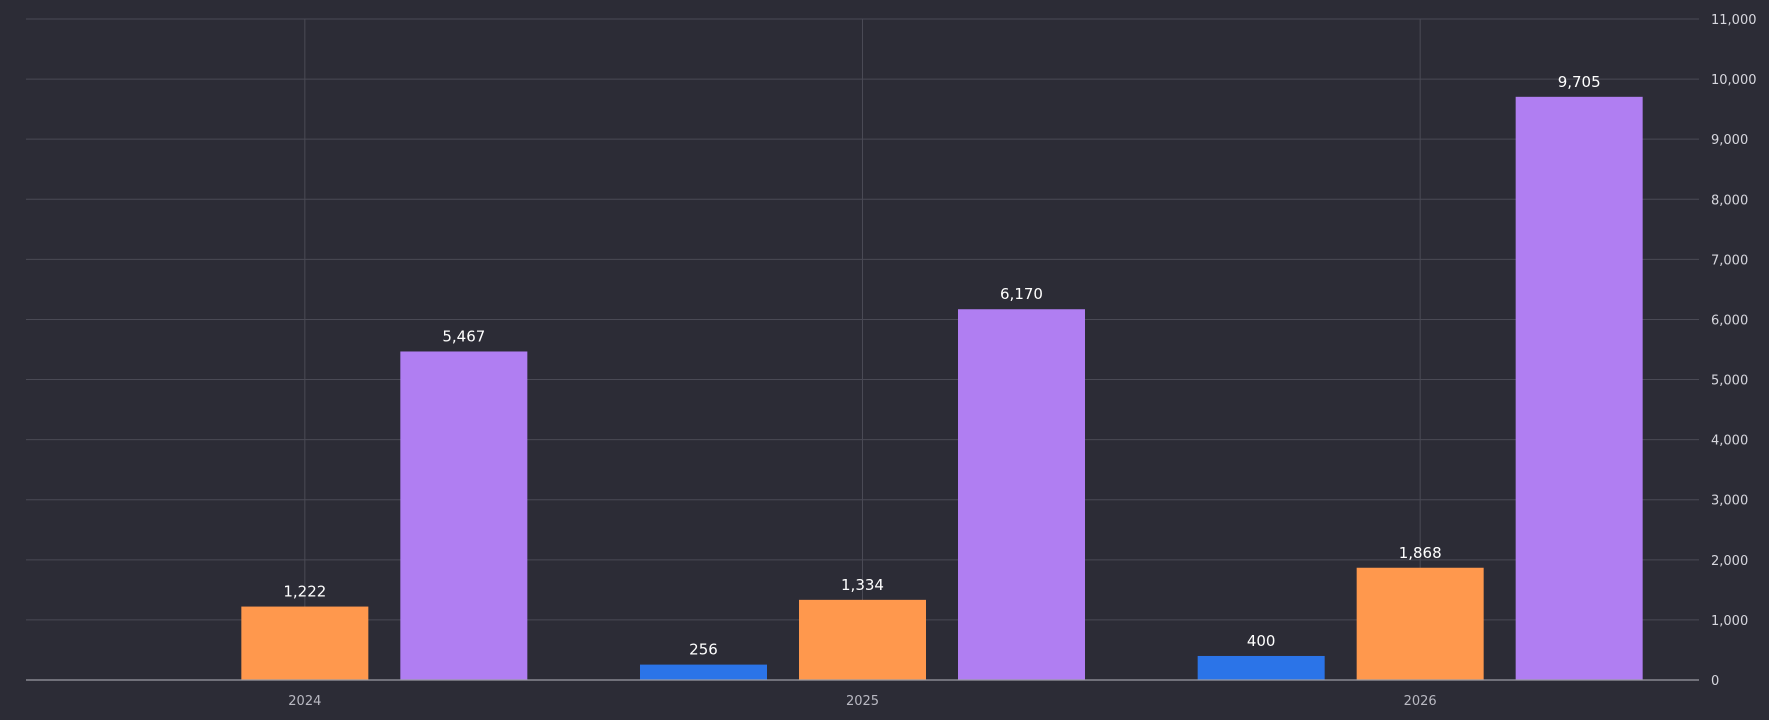 The width and height of the screenshot is (1769, 720). I want to click on y-tick-label: 1,000, so click(1729, 621).